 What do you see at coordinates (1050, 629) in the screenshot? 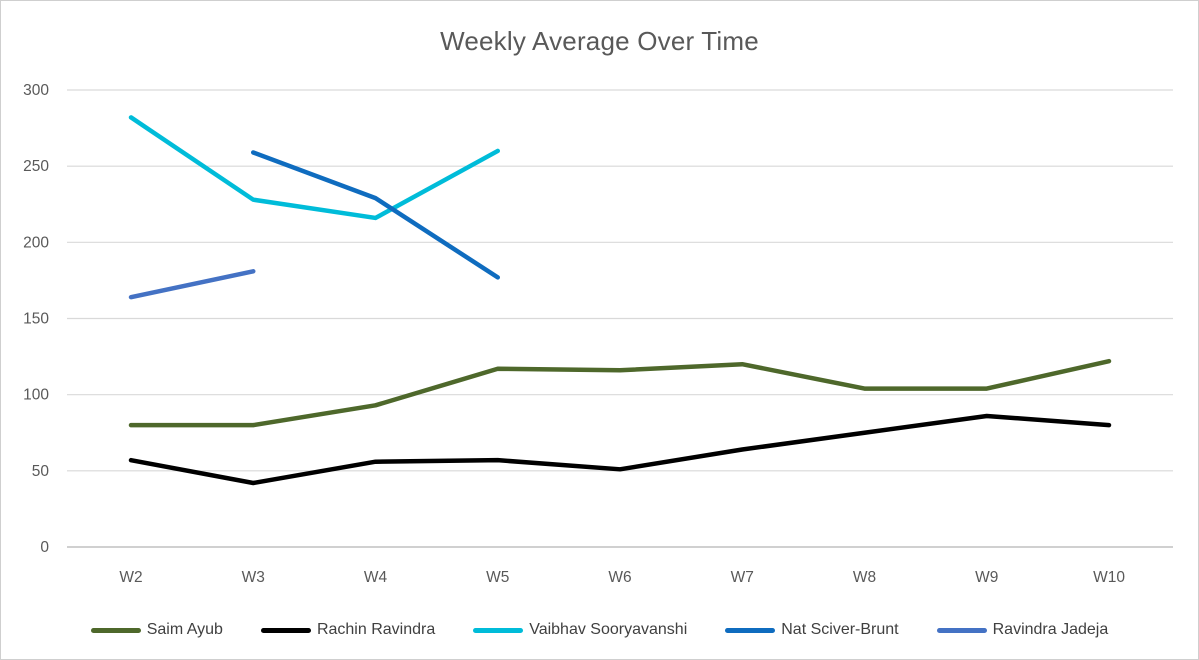
I see `legend-label: Ravindra Jadeja` at bounding box center [1050, 629].